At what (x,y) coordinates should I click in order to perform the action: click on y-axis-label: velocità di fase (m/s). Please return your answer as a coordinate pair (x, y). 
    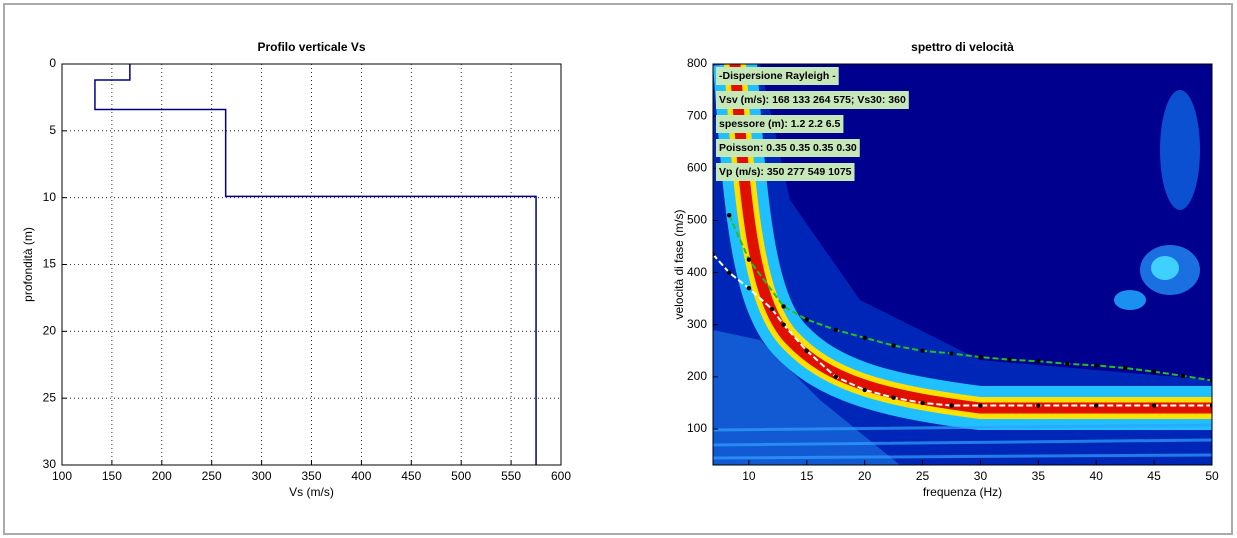
    Looking at the image, I should click on (679, 264).